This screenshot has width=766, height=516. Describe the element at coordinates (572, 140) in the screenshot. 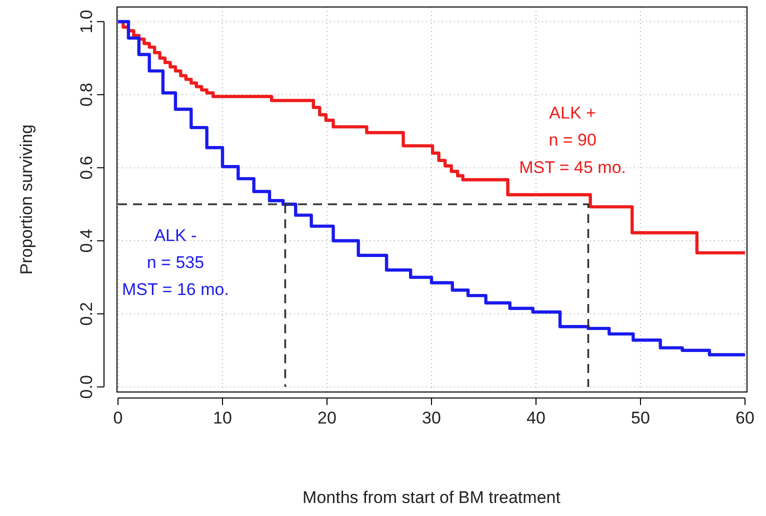

I see `annotation: n = 90` at that location.